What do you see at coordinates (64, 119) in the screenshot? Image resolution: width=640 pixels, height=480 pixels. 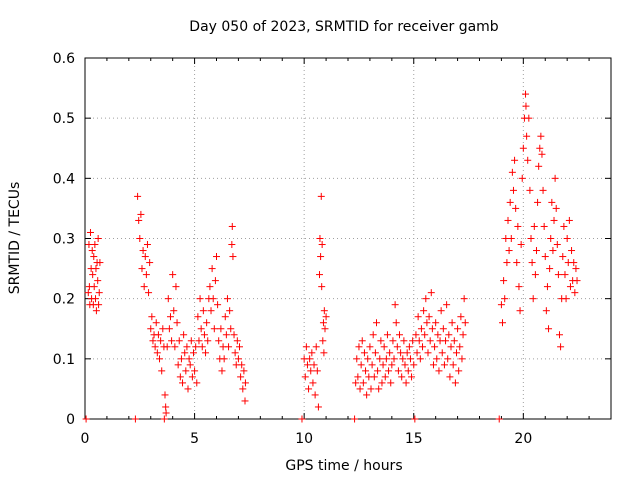 I see `y-tick-label: 0.5` at bounding box center [64, 119].